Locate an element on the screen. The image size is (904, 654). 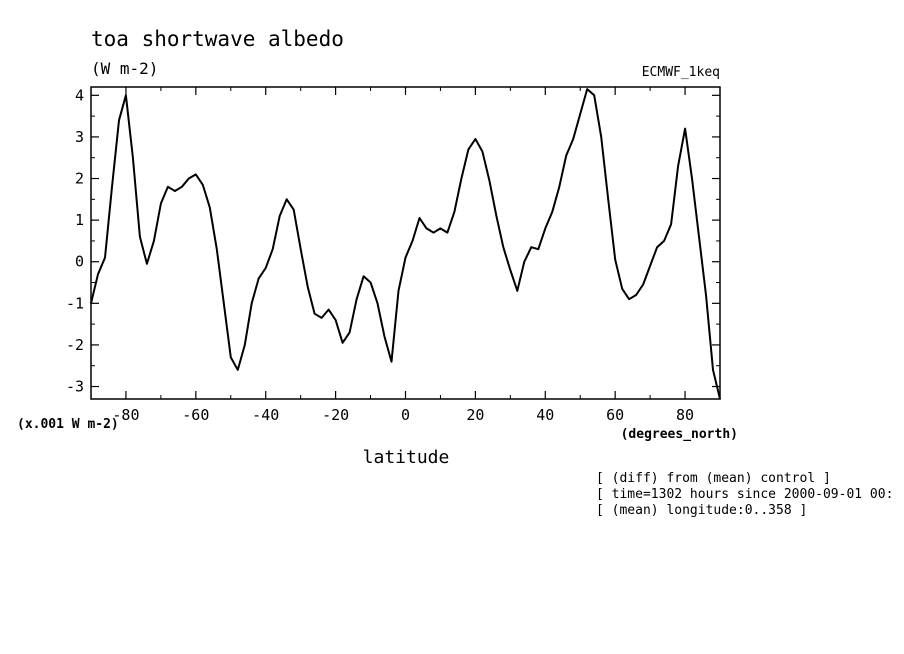
units-label: (W m-2) is located at coordinates (124, 68).